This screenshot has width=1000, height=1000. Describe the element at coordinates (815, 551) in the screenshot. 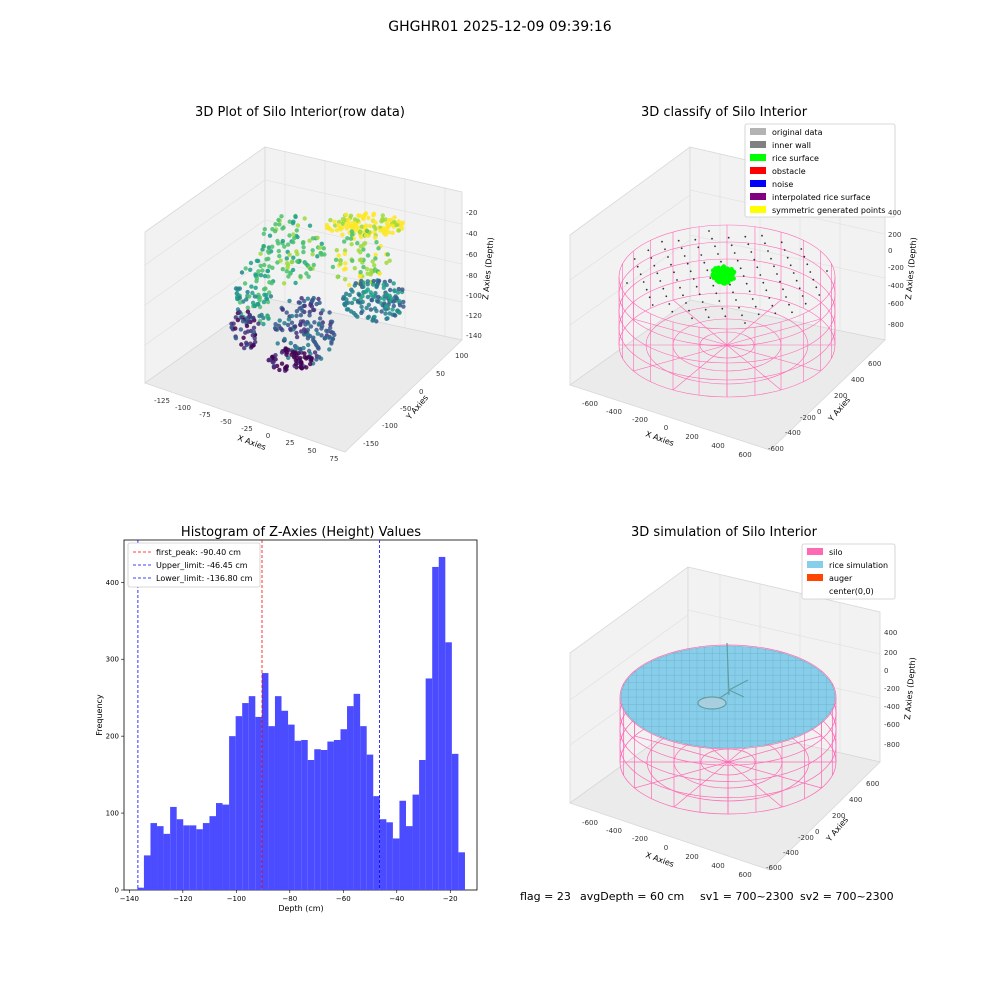

I see `simulation-legend-swatch` at that location.